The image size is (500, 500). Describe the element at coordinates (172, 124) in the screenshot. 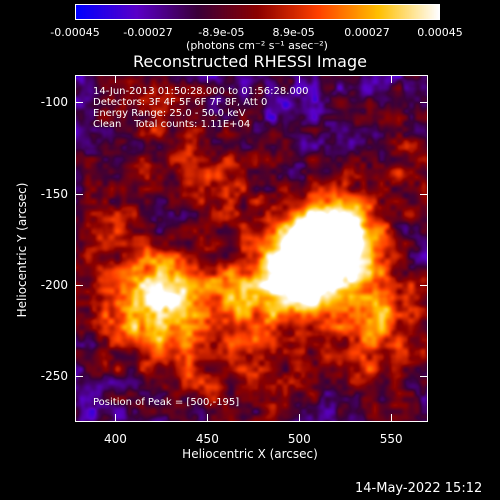

I see `info-clean-counts: Clean Total counts: 1.11E+04` at that location.